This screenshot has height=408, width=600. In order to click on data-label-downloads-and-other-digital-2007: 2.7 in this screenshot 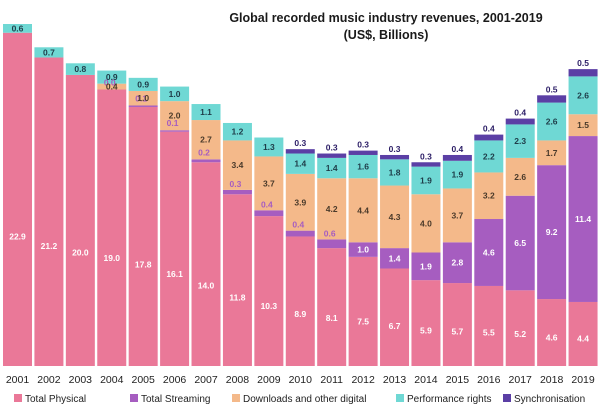, I will do `click(206, 140)`.